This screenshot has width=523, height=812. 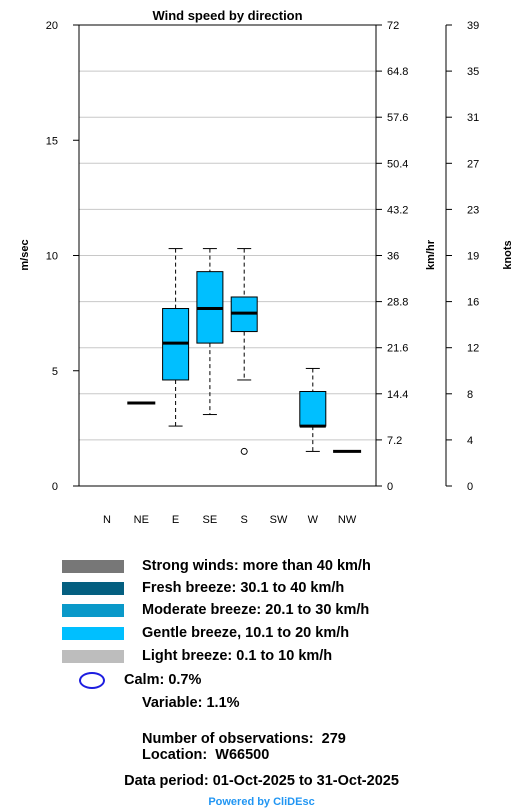 I want to click on legend-strong: Strong winds: more than 40 km/h, so click(x=216, y=566).